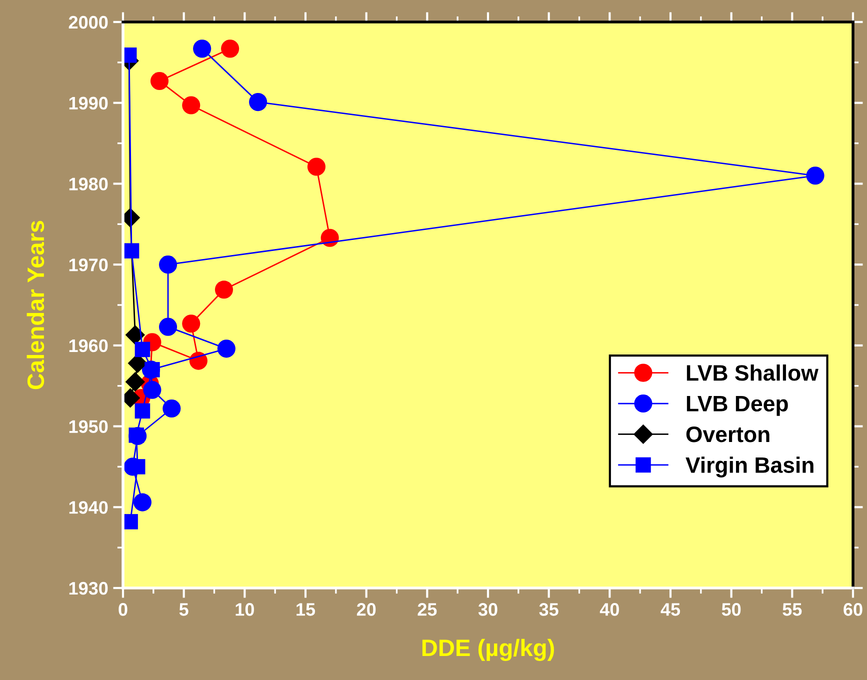  What do you see at coordinates (731, 609) in the screenshot?
I see `x-tick-label: 50` at bounding box center [731, 609].